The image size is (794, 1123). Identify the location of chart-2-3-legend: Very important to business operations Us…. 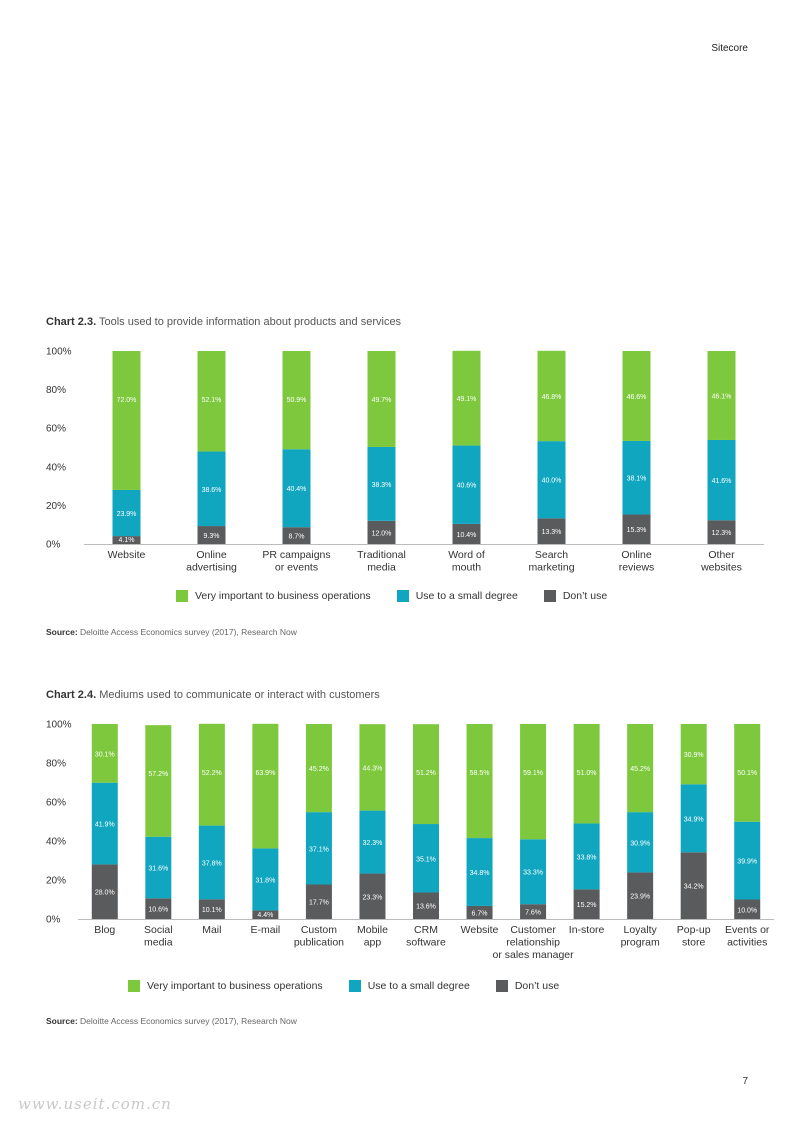
(404, 596).